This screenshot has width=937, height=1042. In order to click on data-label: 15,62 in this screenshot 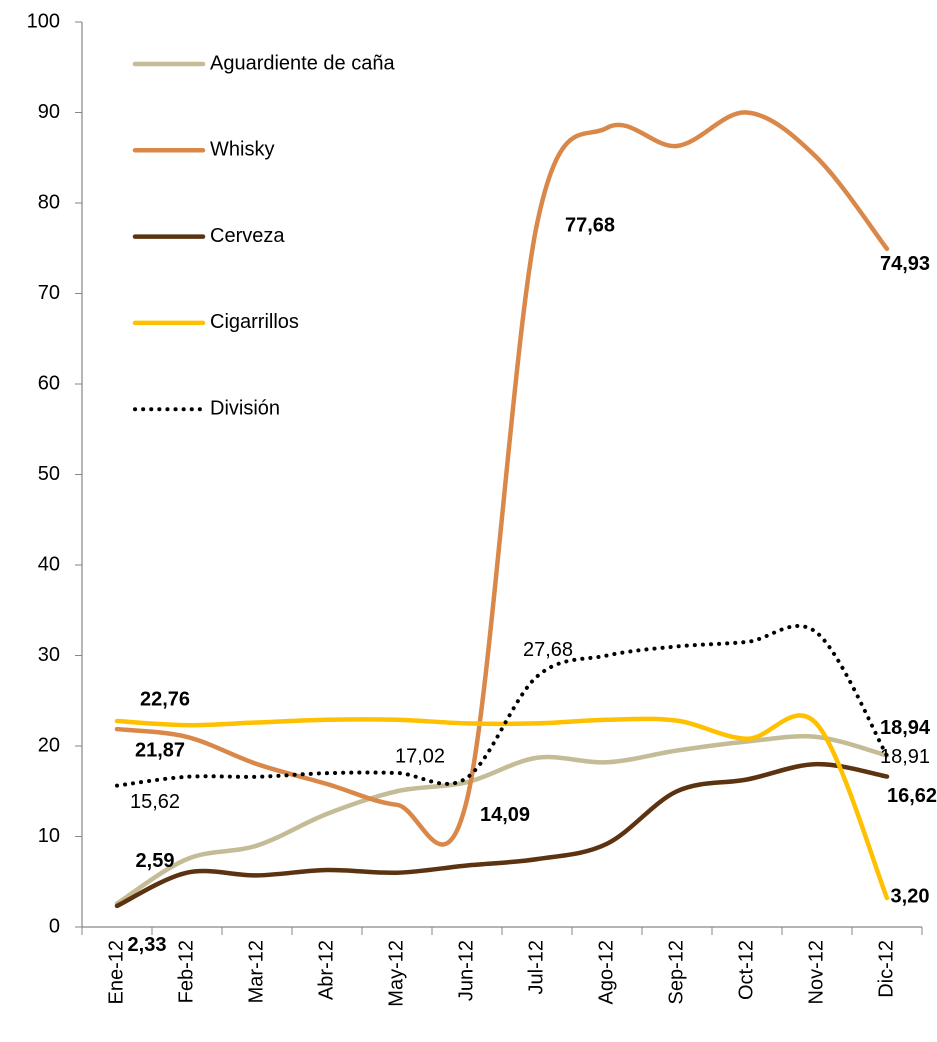, I will do `click(155, 802)`.